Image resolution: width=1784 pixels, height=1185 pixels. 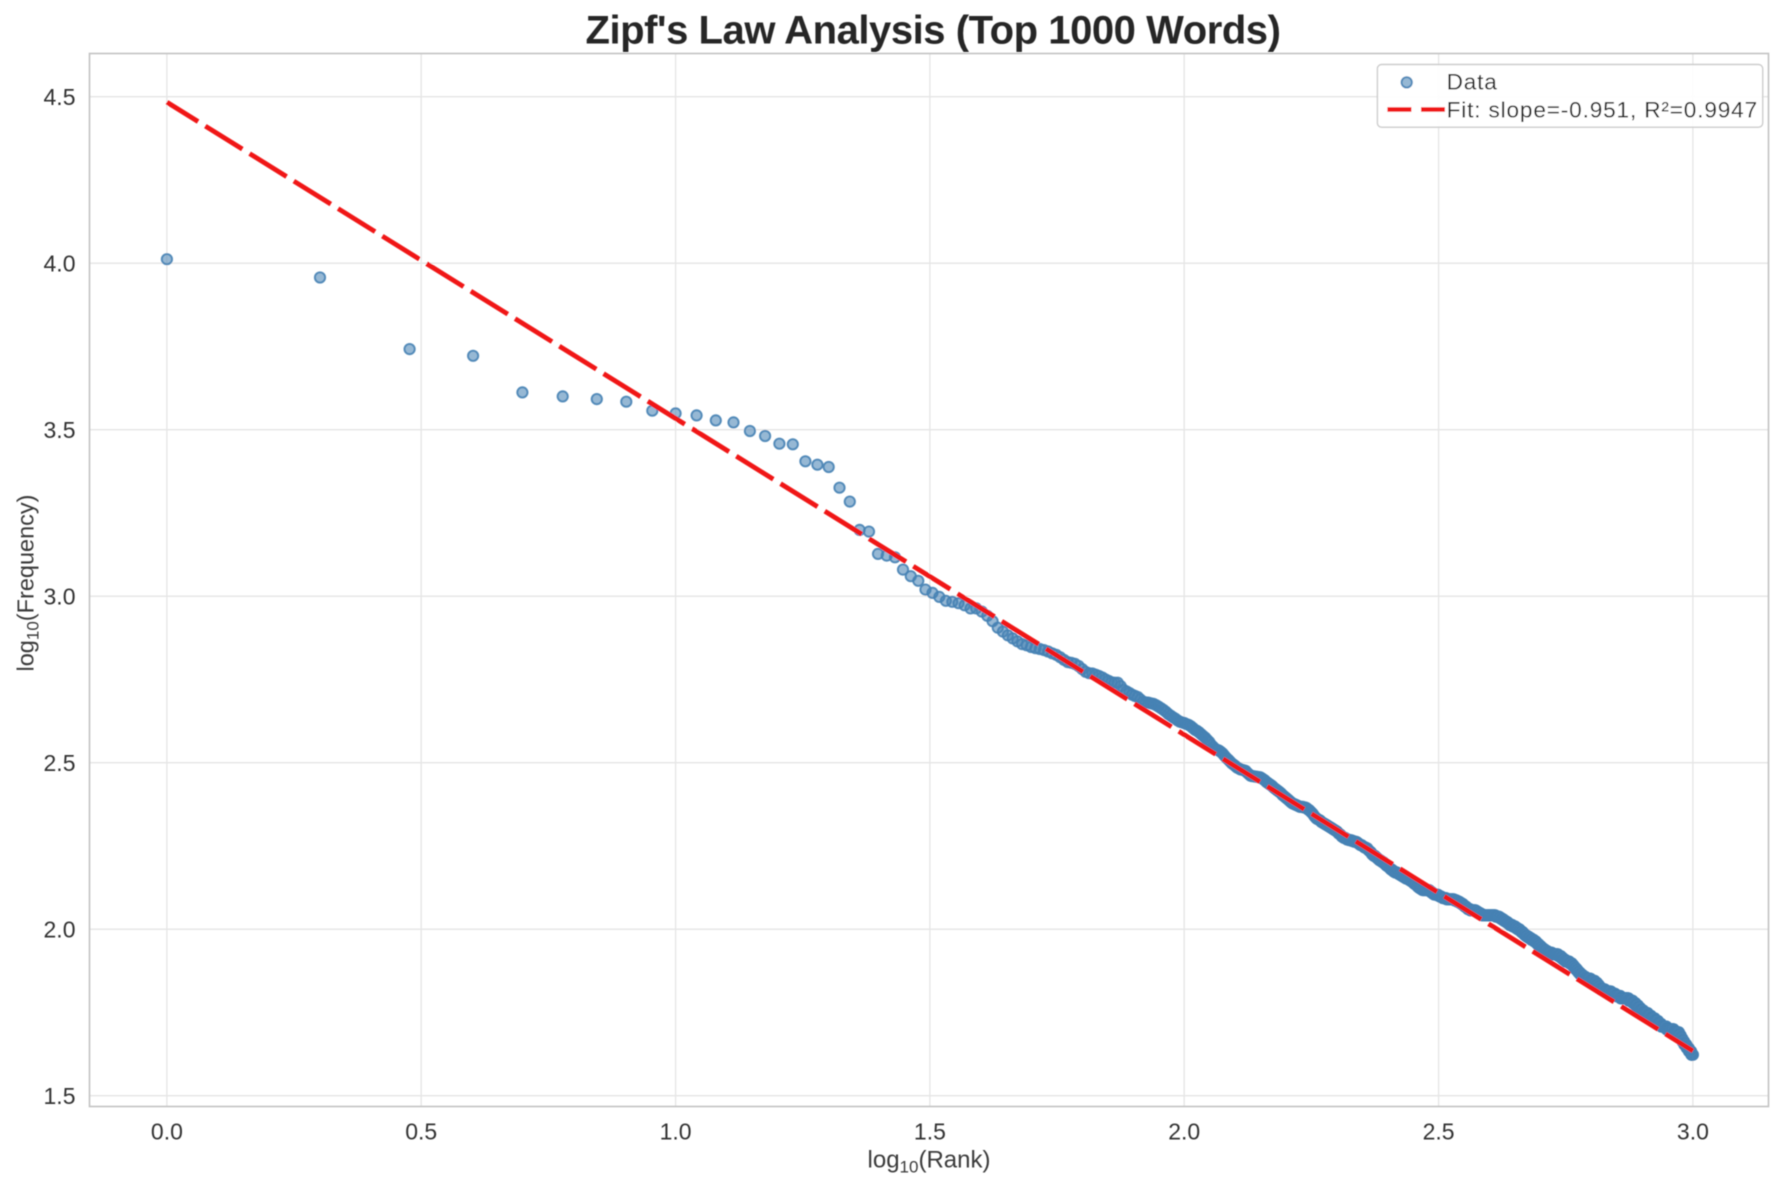 What do you see at coordinates (1472, 81) in the screenshot?
I see `svg-text: Data` at bounding box center [1472, 81].